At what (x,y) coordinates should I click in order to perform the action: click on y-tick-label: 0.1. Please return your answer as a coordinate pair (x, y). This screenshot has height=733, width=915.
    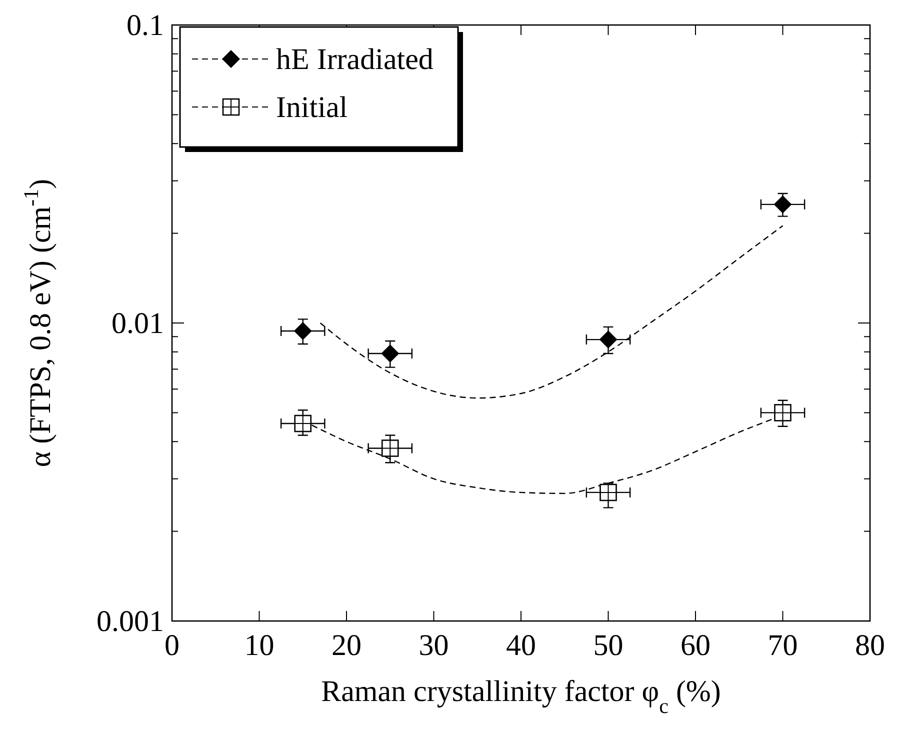
    Looking at the image, I should click on (145, 25).